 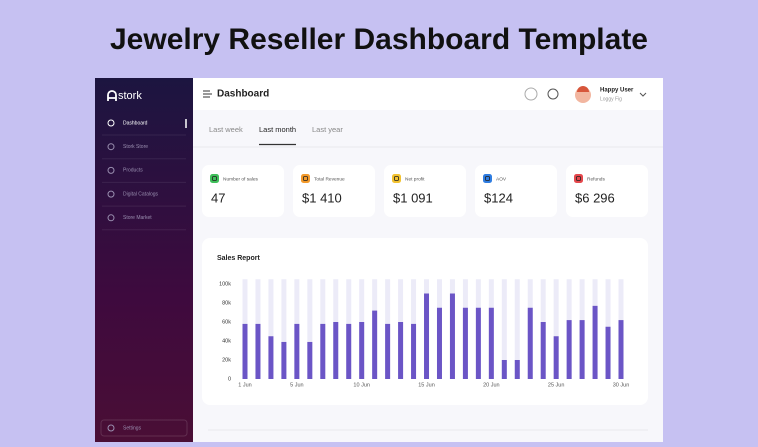 What do you see at coordinates (226, 303) in the screenshot?
I see `y-tick-label: 80k` at bounding box center [226, 303].